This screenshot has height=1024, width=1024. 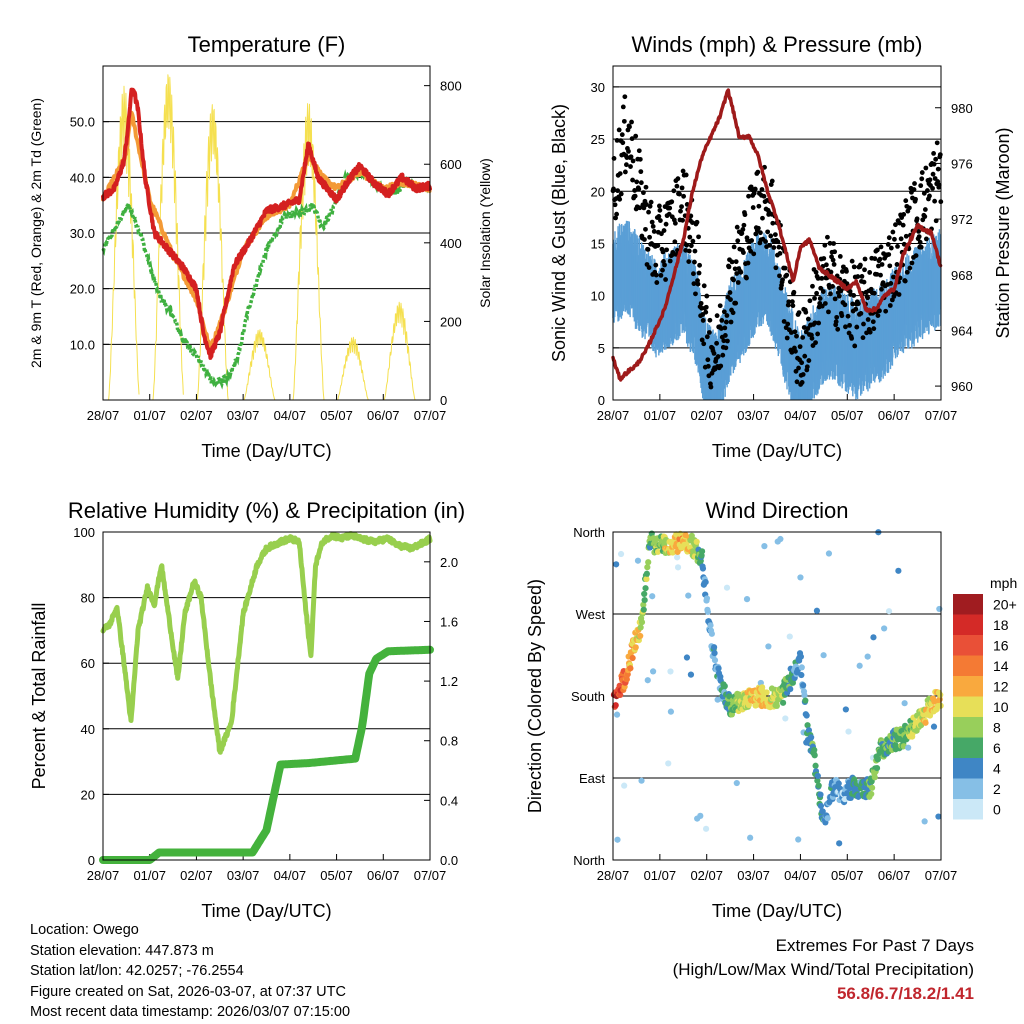 What do you see at coordinates (559, 233) in the screenshot?
I see `y-axis-label: Sonic Wind & Gust (Blue, Black)` at bounding box center [559, 233].